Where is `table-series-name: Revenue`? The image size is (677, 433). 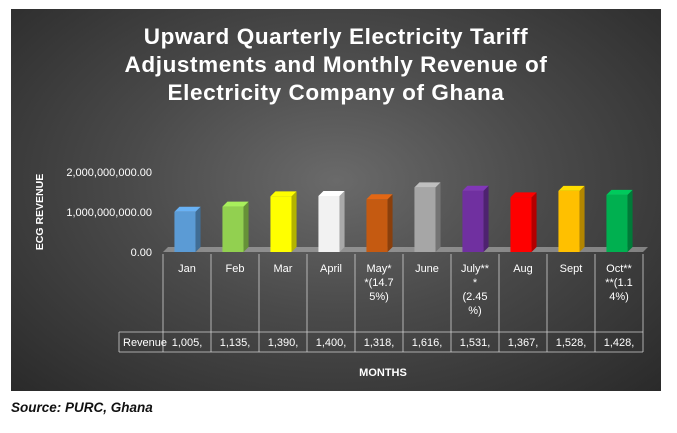
table-series-name: Revenue is located at coordinates (145, 343).